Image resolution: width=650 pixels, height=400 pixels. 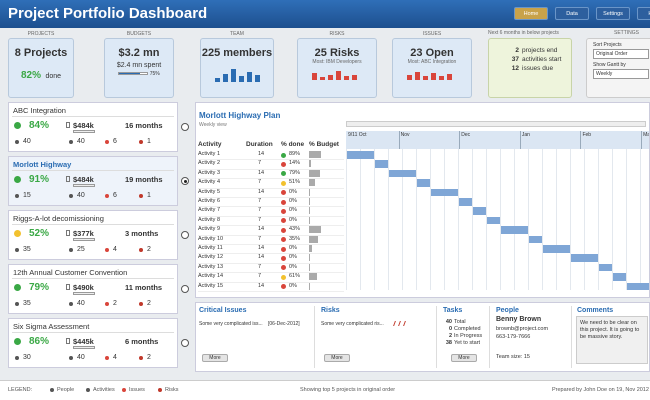 I want to click on stat-people: 30, so click(x=27, y=357).